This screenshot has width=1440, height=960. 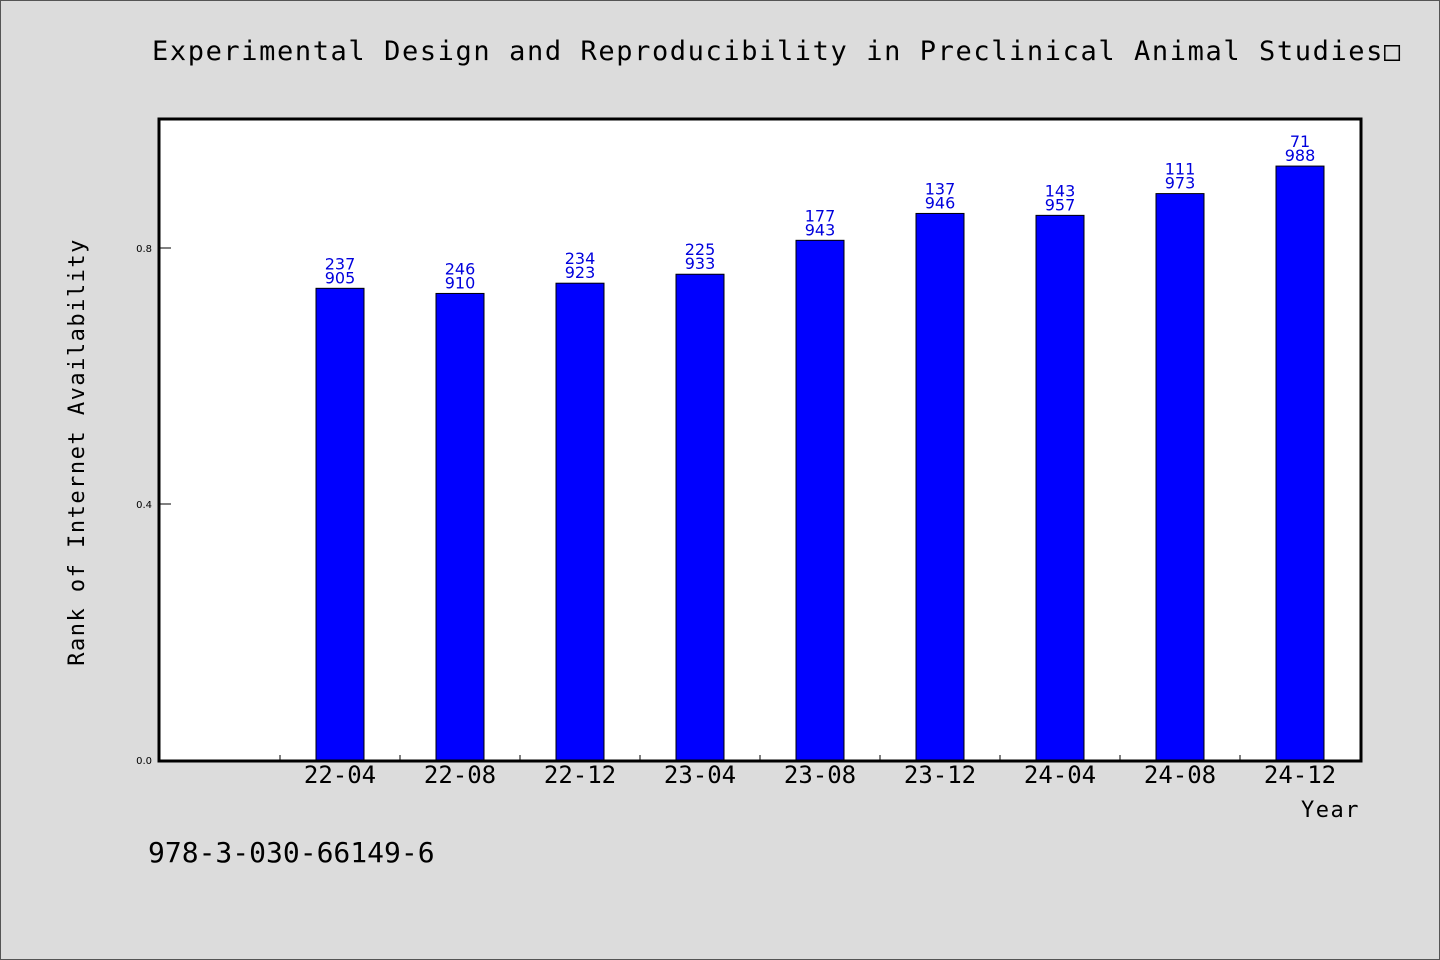 What do you see at coordinates (820, 229) in the screenshot?
I see `bar-label-bottom: 943` at bounding box center [820, 229].